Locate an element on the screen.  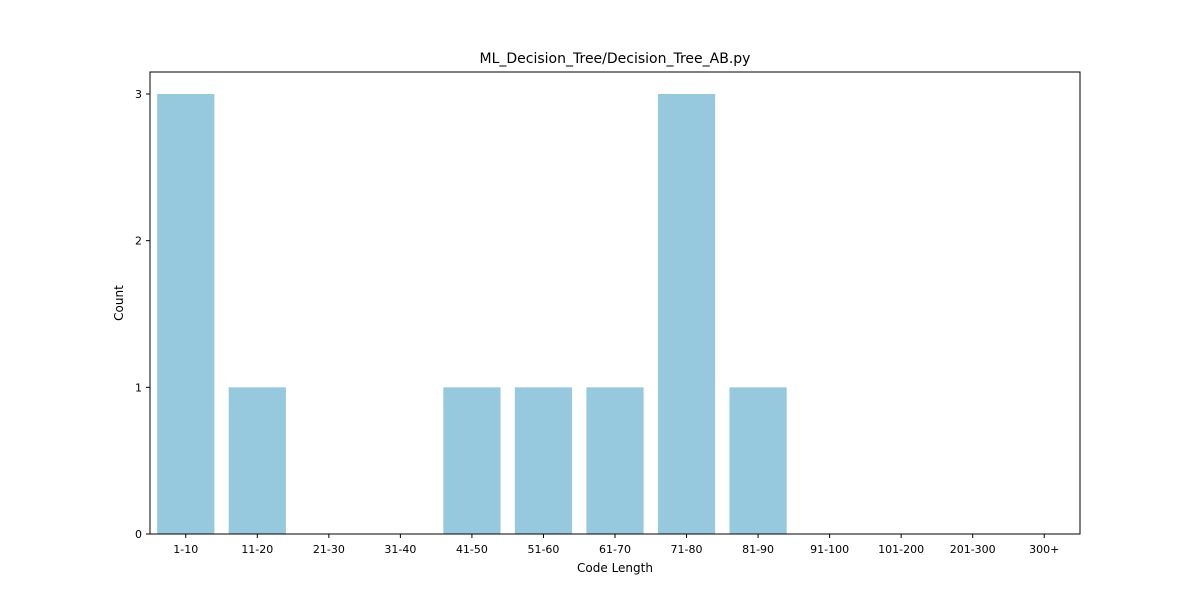
y-tick-label: 0 is located at coordinates (138, 534).